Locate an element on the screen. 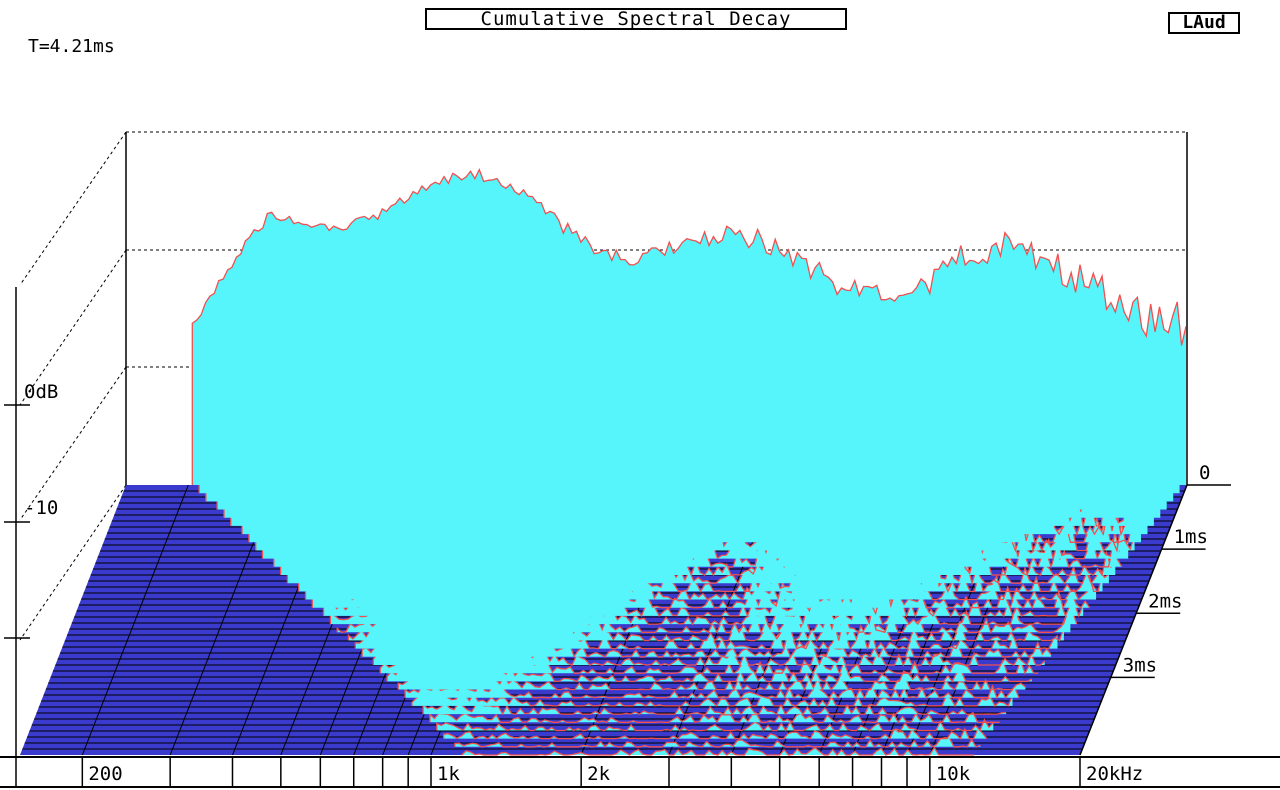 This screenshot has height=790, width=1280. time-axis-line is located at coordinates (1133, 620).